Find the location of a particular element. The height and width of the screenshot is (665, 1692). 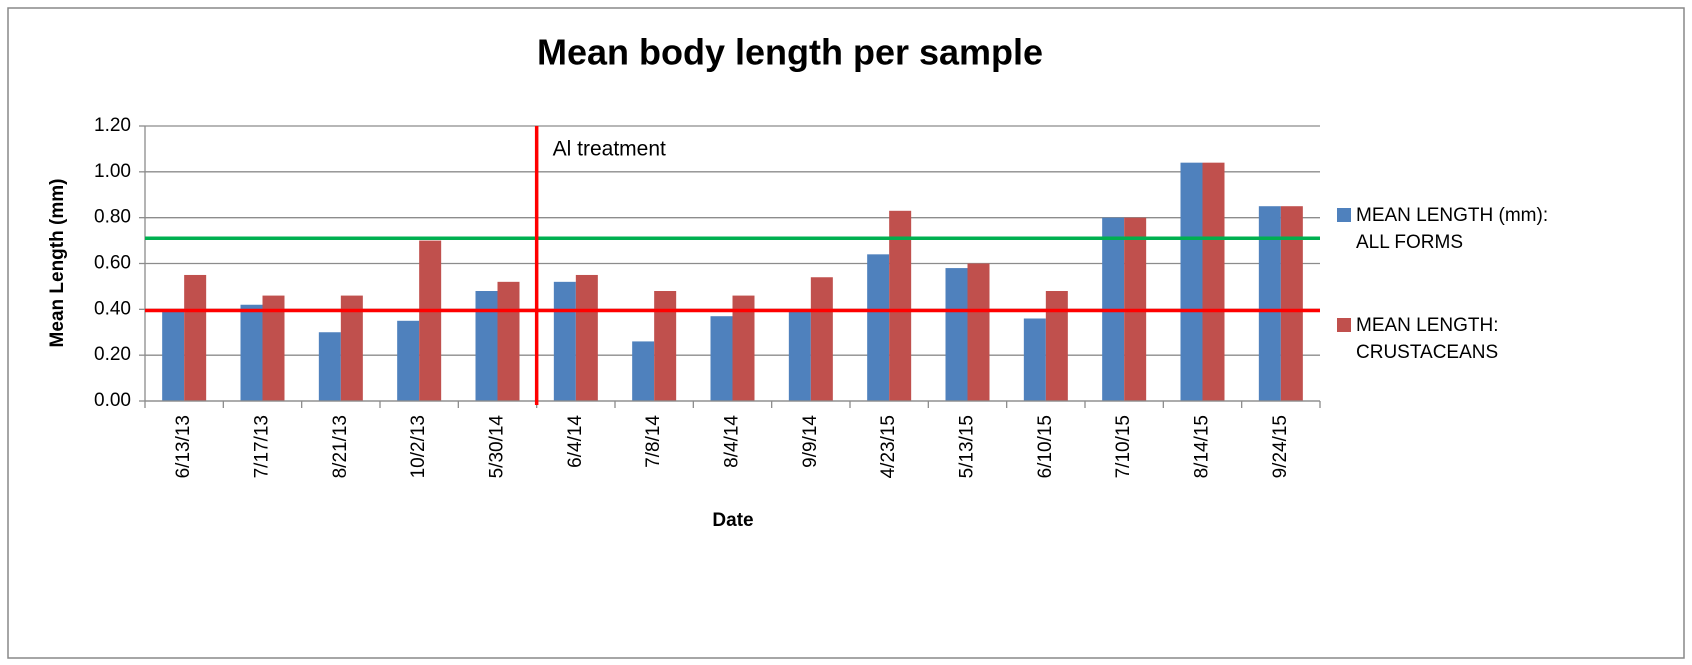

y-tick-label: 1.00 is located at coordinates (112, 171).